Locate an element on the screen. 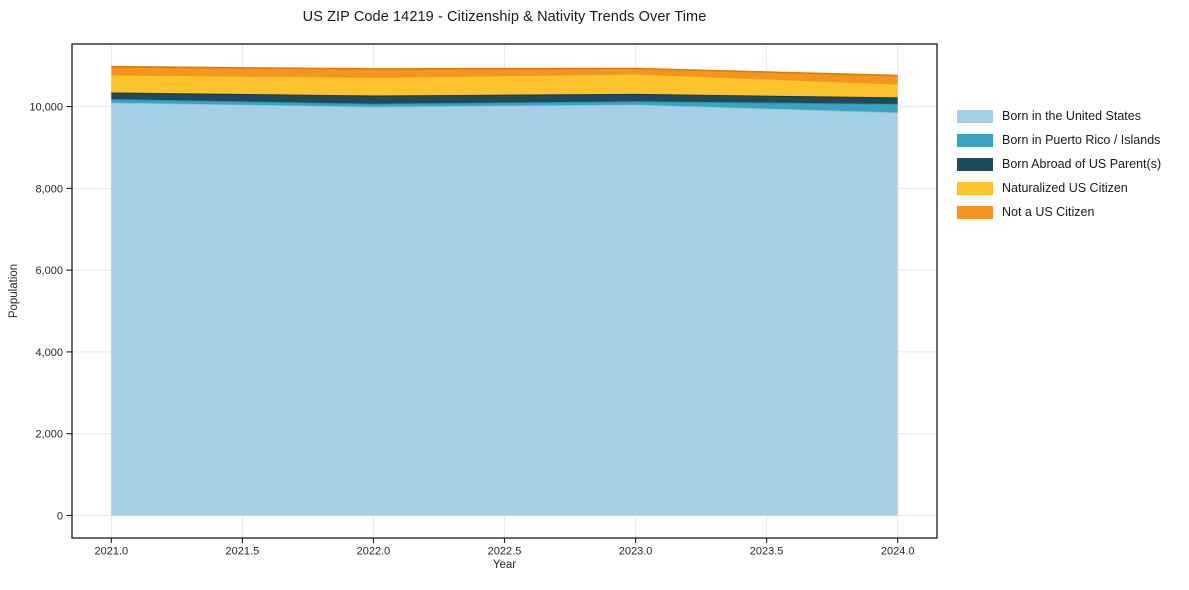  x-tick-label: 2021.5 is located at coordinates (243, 552).